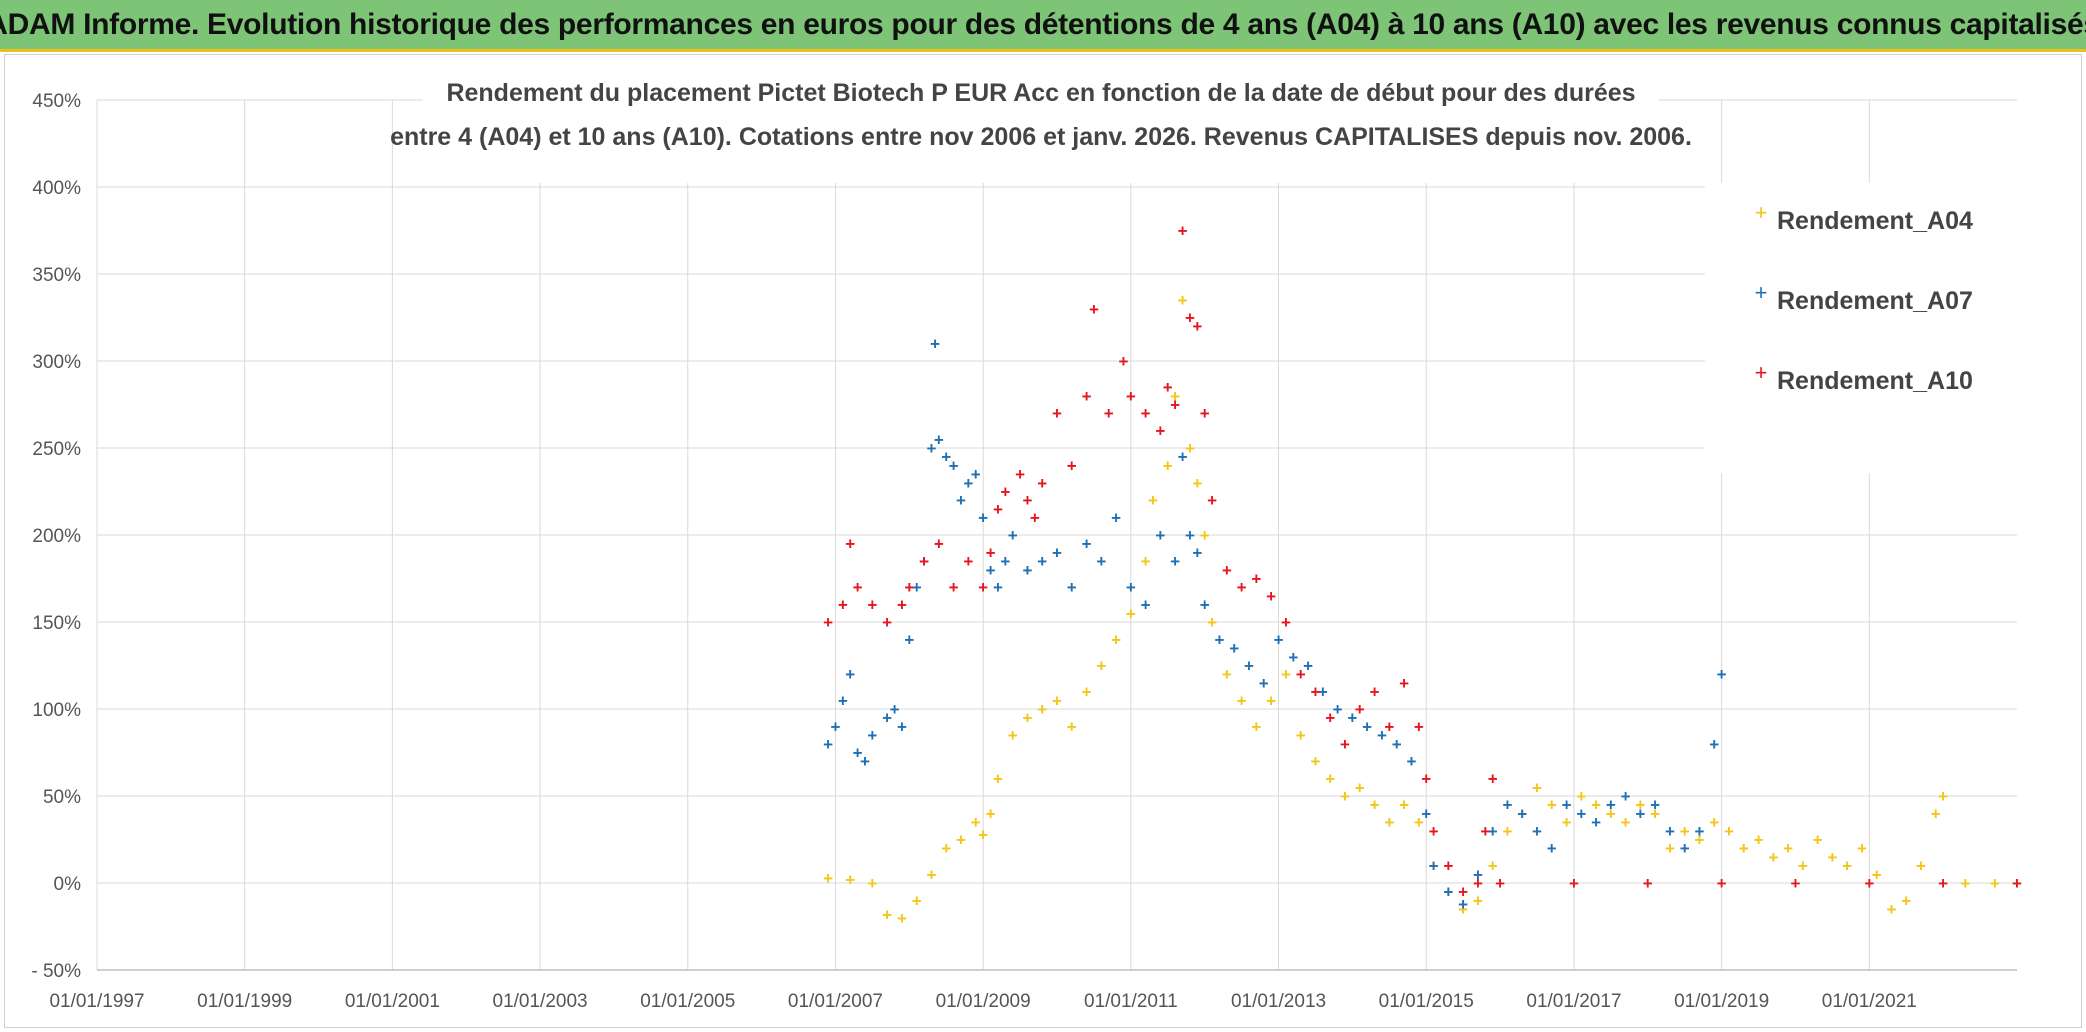 This screenshot has width=2086, height=1032. Describe the element at coordinates (1573, 1001) in the screenshot. I see `x-tick-label: 01/01/2017` at that location.